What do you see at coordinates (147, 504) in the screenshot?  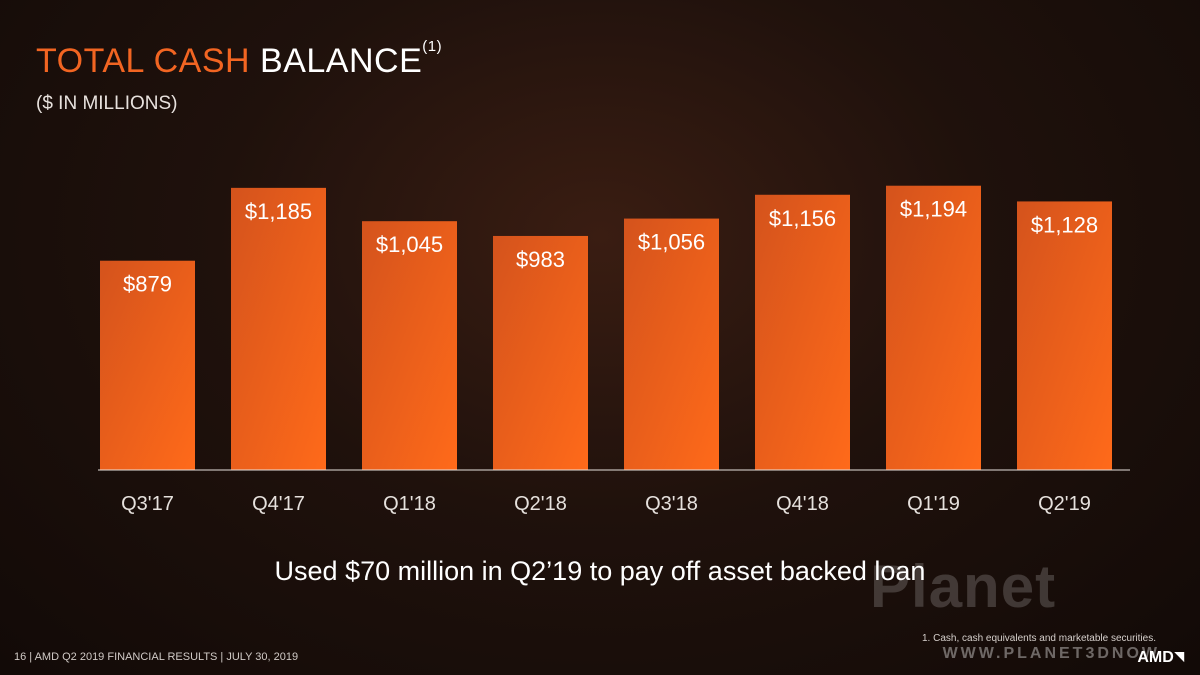 I see `x-tick-label: Q3'17` at bounding box center [147, 504].